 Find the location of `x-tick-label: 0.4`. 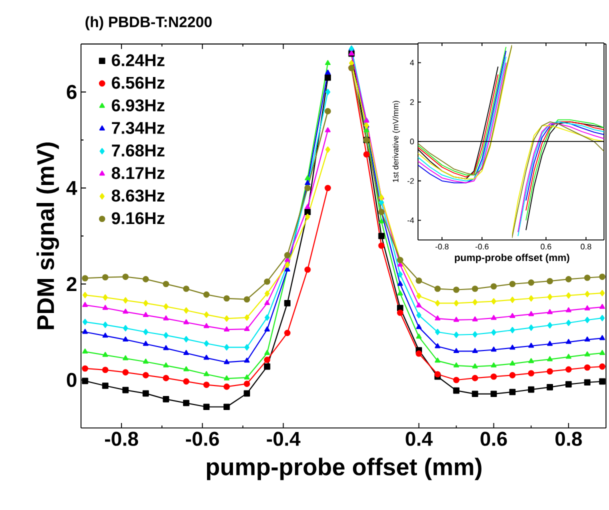

x-tick-label: 0.4 is located at coordinates (419, 439).